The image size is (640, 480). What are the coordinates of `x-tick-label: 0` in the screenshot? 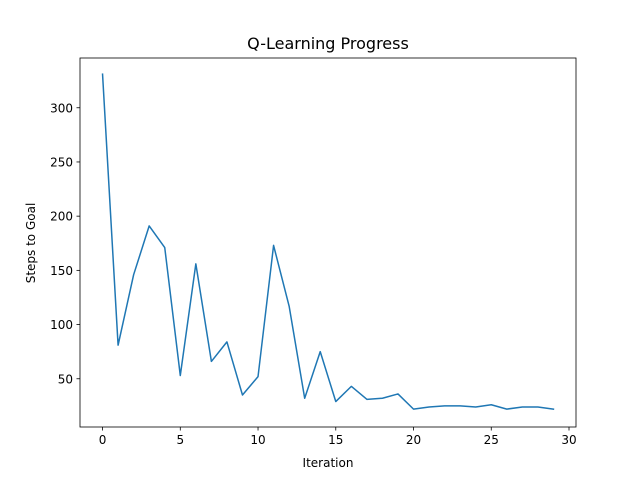 It's located at (103, 440).